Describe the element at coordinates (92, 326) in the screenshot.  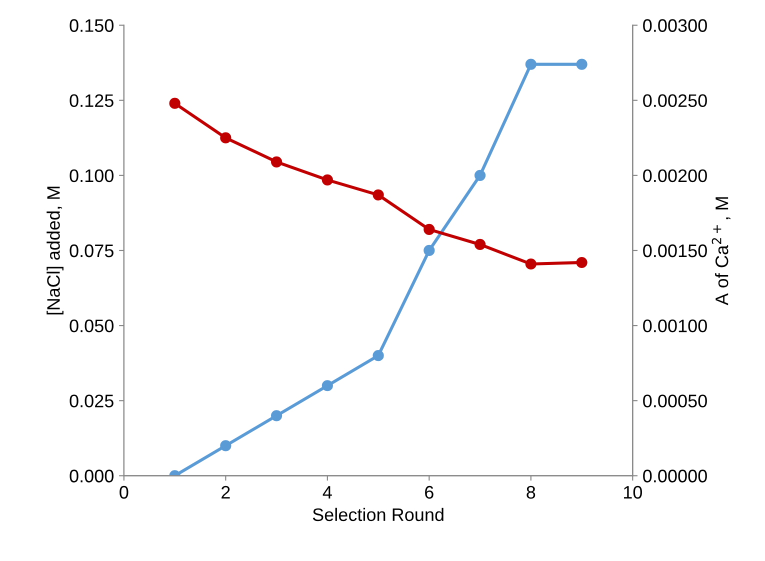
I see `y-tick-label: 0.050` at that location.